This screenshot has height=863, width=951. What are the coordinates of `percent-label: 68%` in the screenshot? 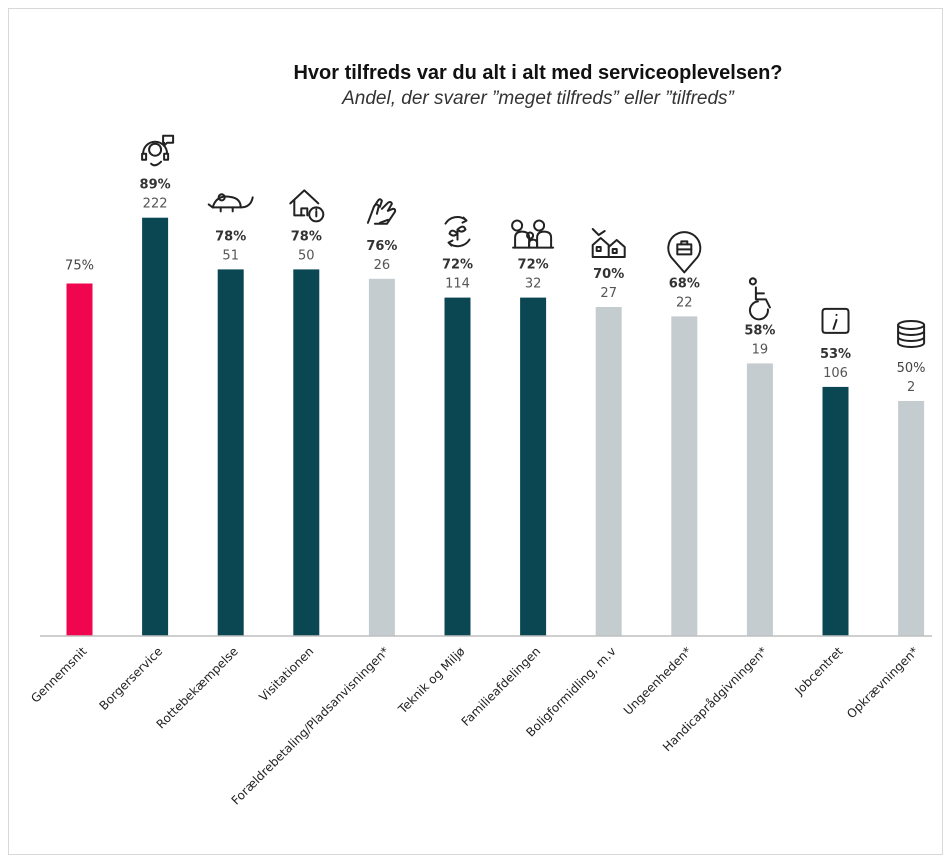 It's located at (684, 283).